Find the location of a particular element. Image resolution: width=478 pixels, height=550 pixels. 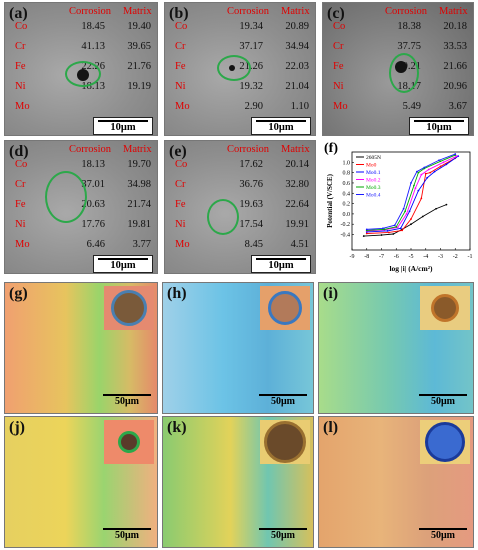

y-tick-label: 0.6 is located at coordinates (347, 184).